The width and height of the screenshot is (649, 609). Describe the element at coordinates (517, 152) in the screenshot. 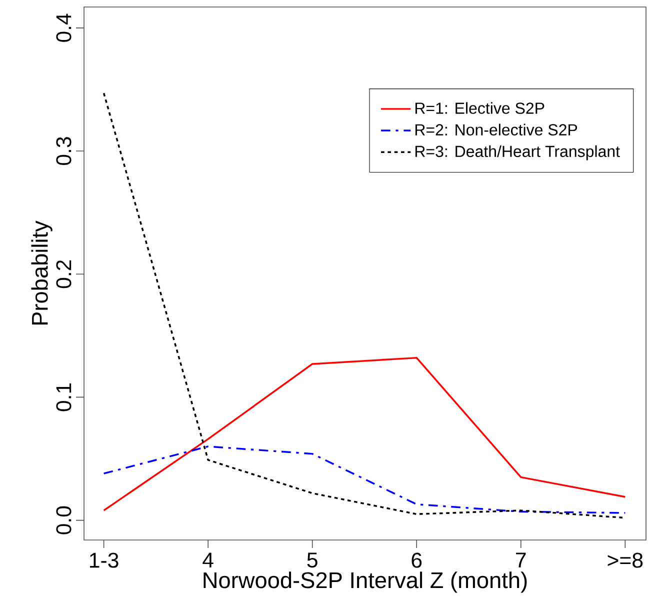

I see `legend-label: R=3: Death/Heart Transplant` at that location.